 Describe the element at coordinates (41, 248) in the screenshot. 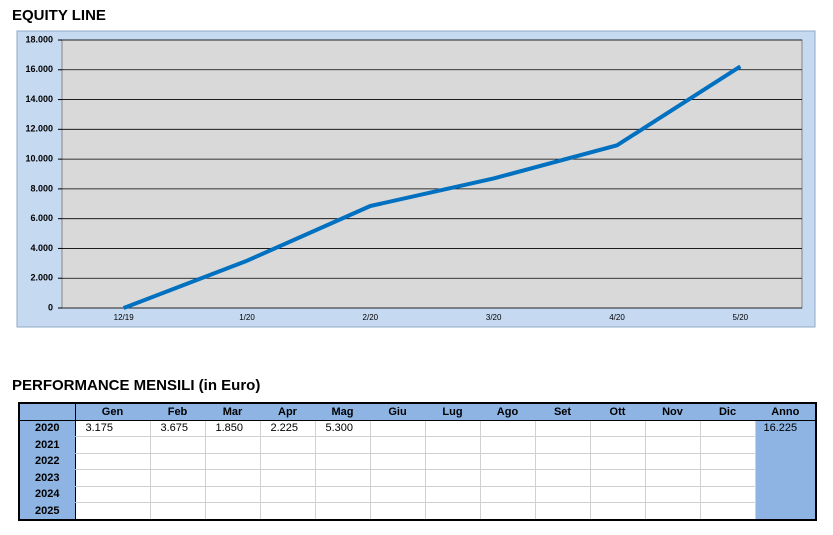

I see `y-tick-label: 4.000` at that location.